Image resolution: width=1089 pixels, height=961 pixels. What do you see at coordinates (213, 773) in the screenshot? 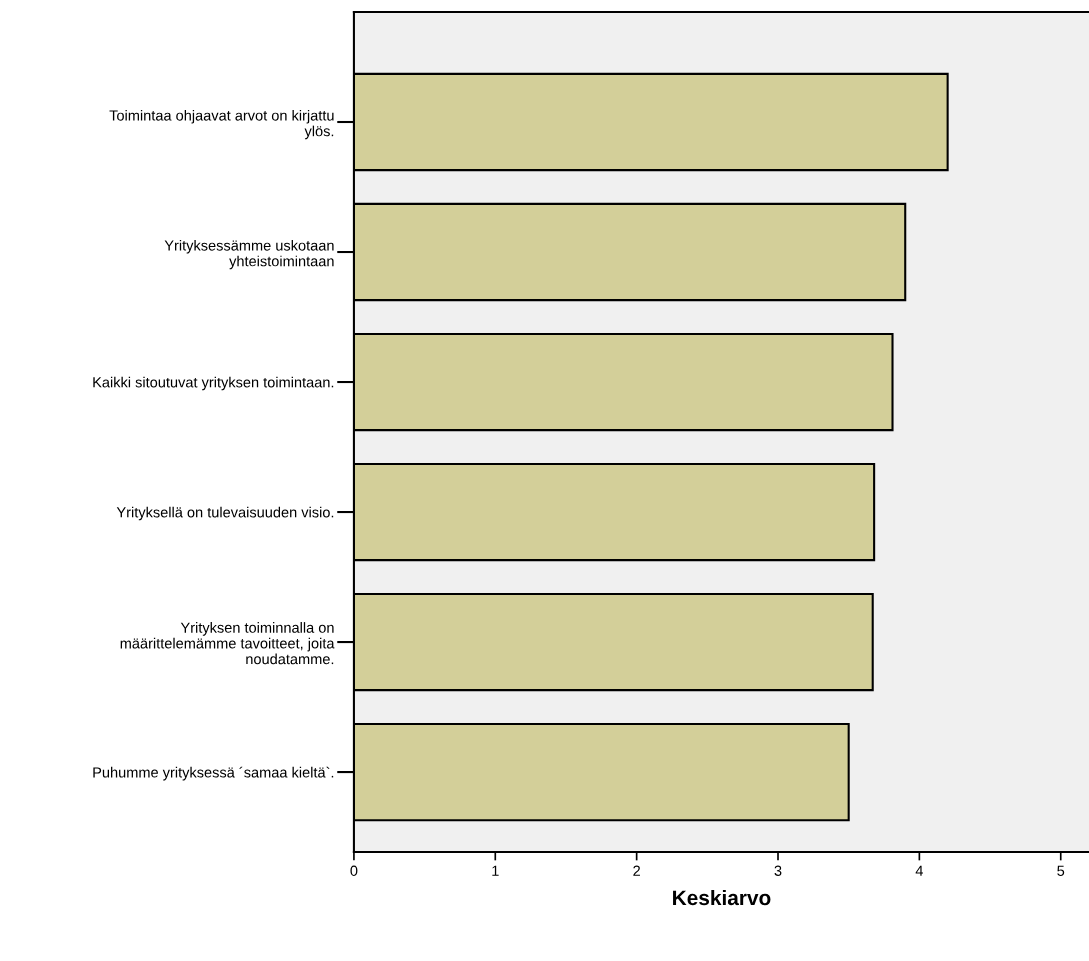
I see `y-tick-label: Puhumme yrityksessä ´samaa kieltä`.` at bounding box center [213, 773].